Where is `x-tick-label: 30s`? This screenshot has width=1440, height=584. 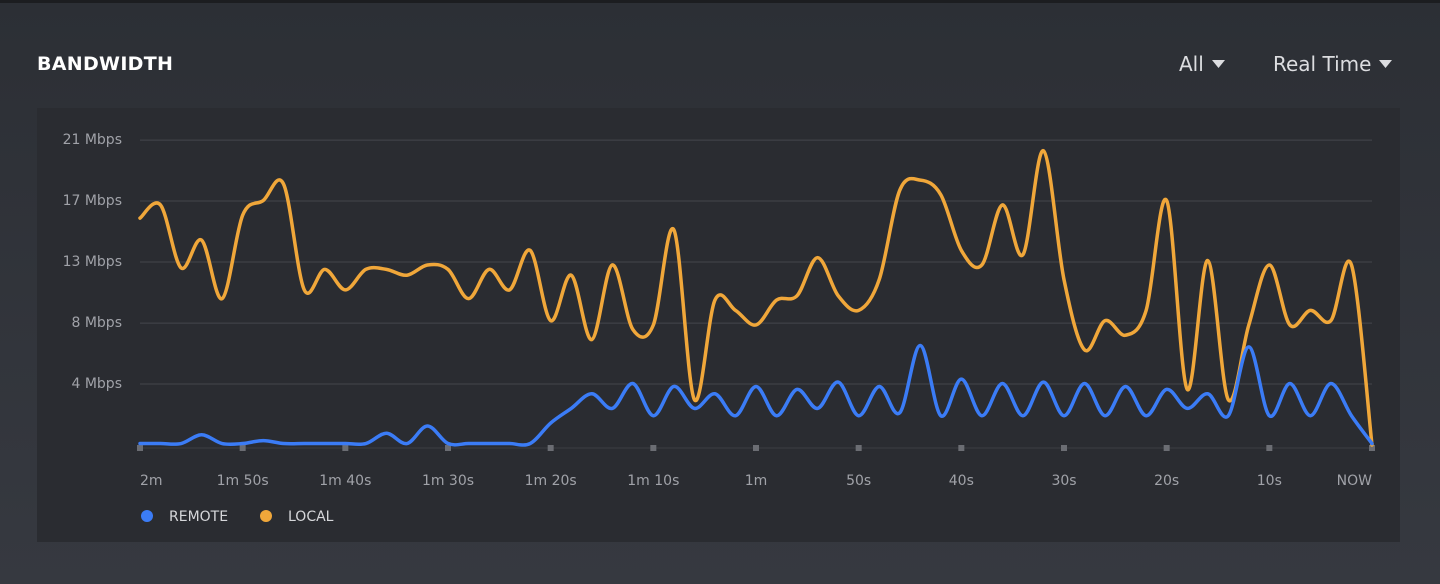
x-tick-label: 30s is located at coordinates (1063, 481).